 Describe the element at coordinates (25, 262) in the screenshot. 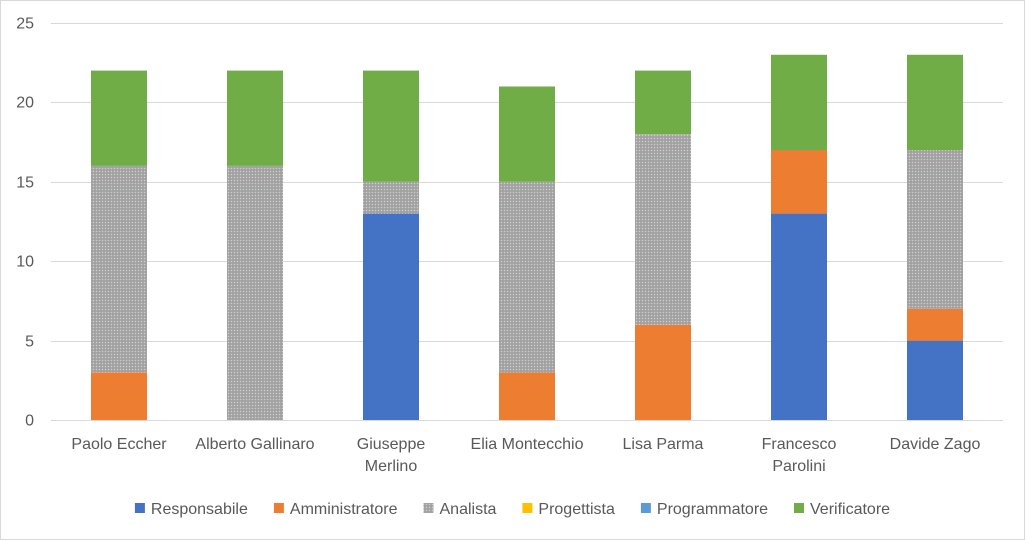

I see `y-tick-label: 10` at that location.